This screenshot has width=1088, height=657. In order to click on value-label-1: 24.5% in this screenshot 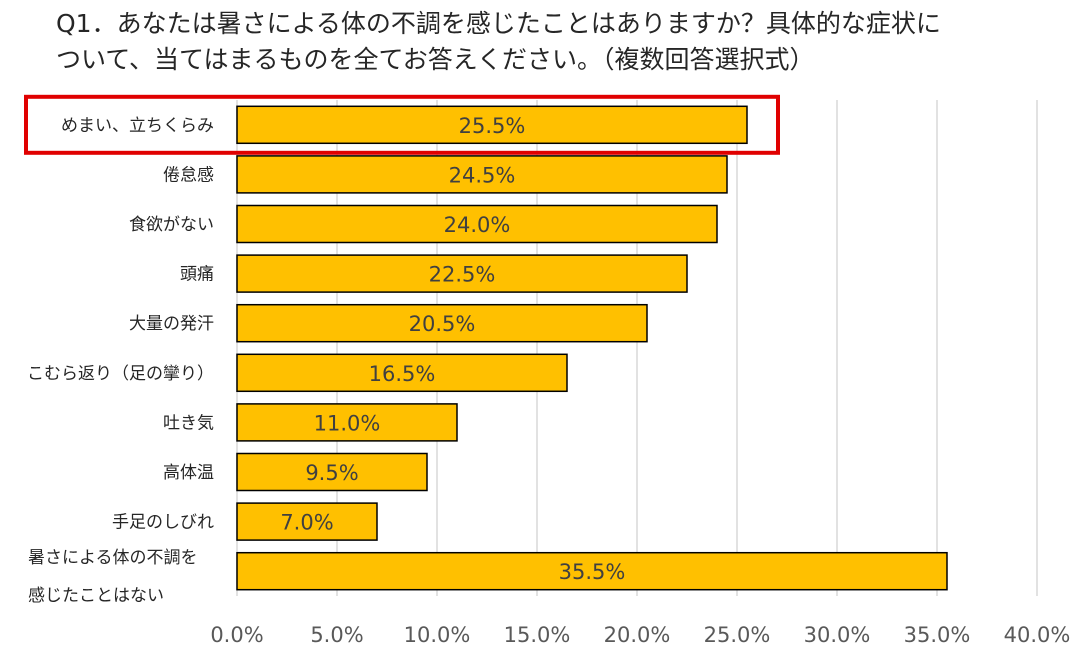, I will do `click(482, 175)`.